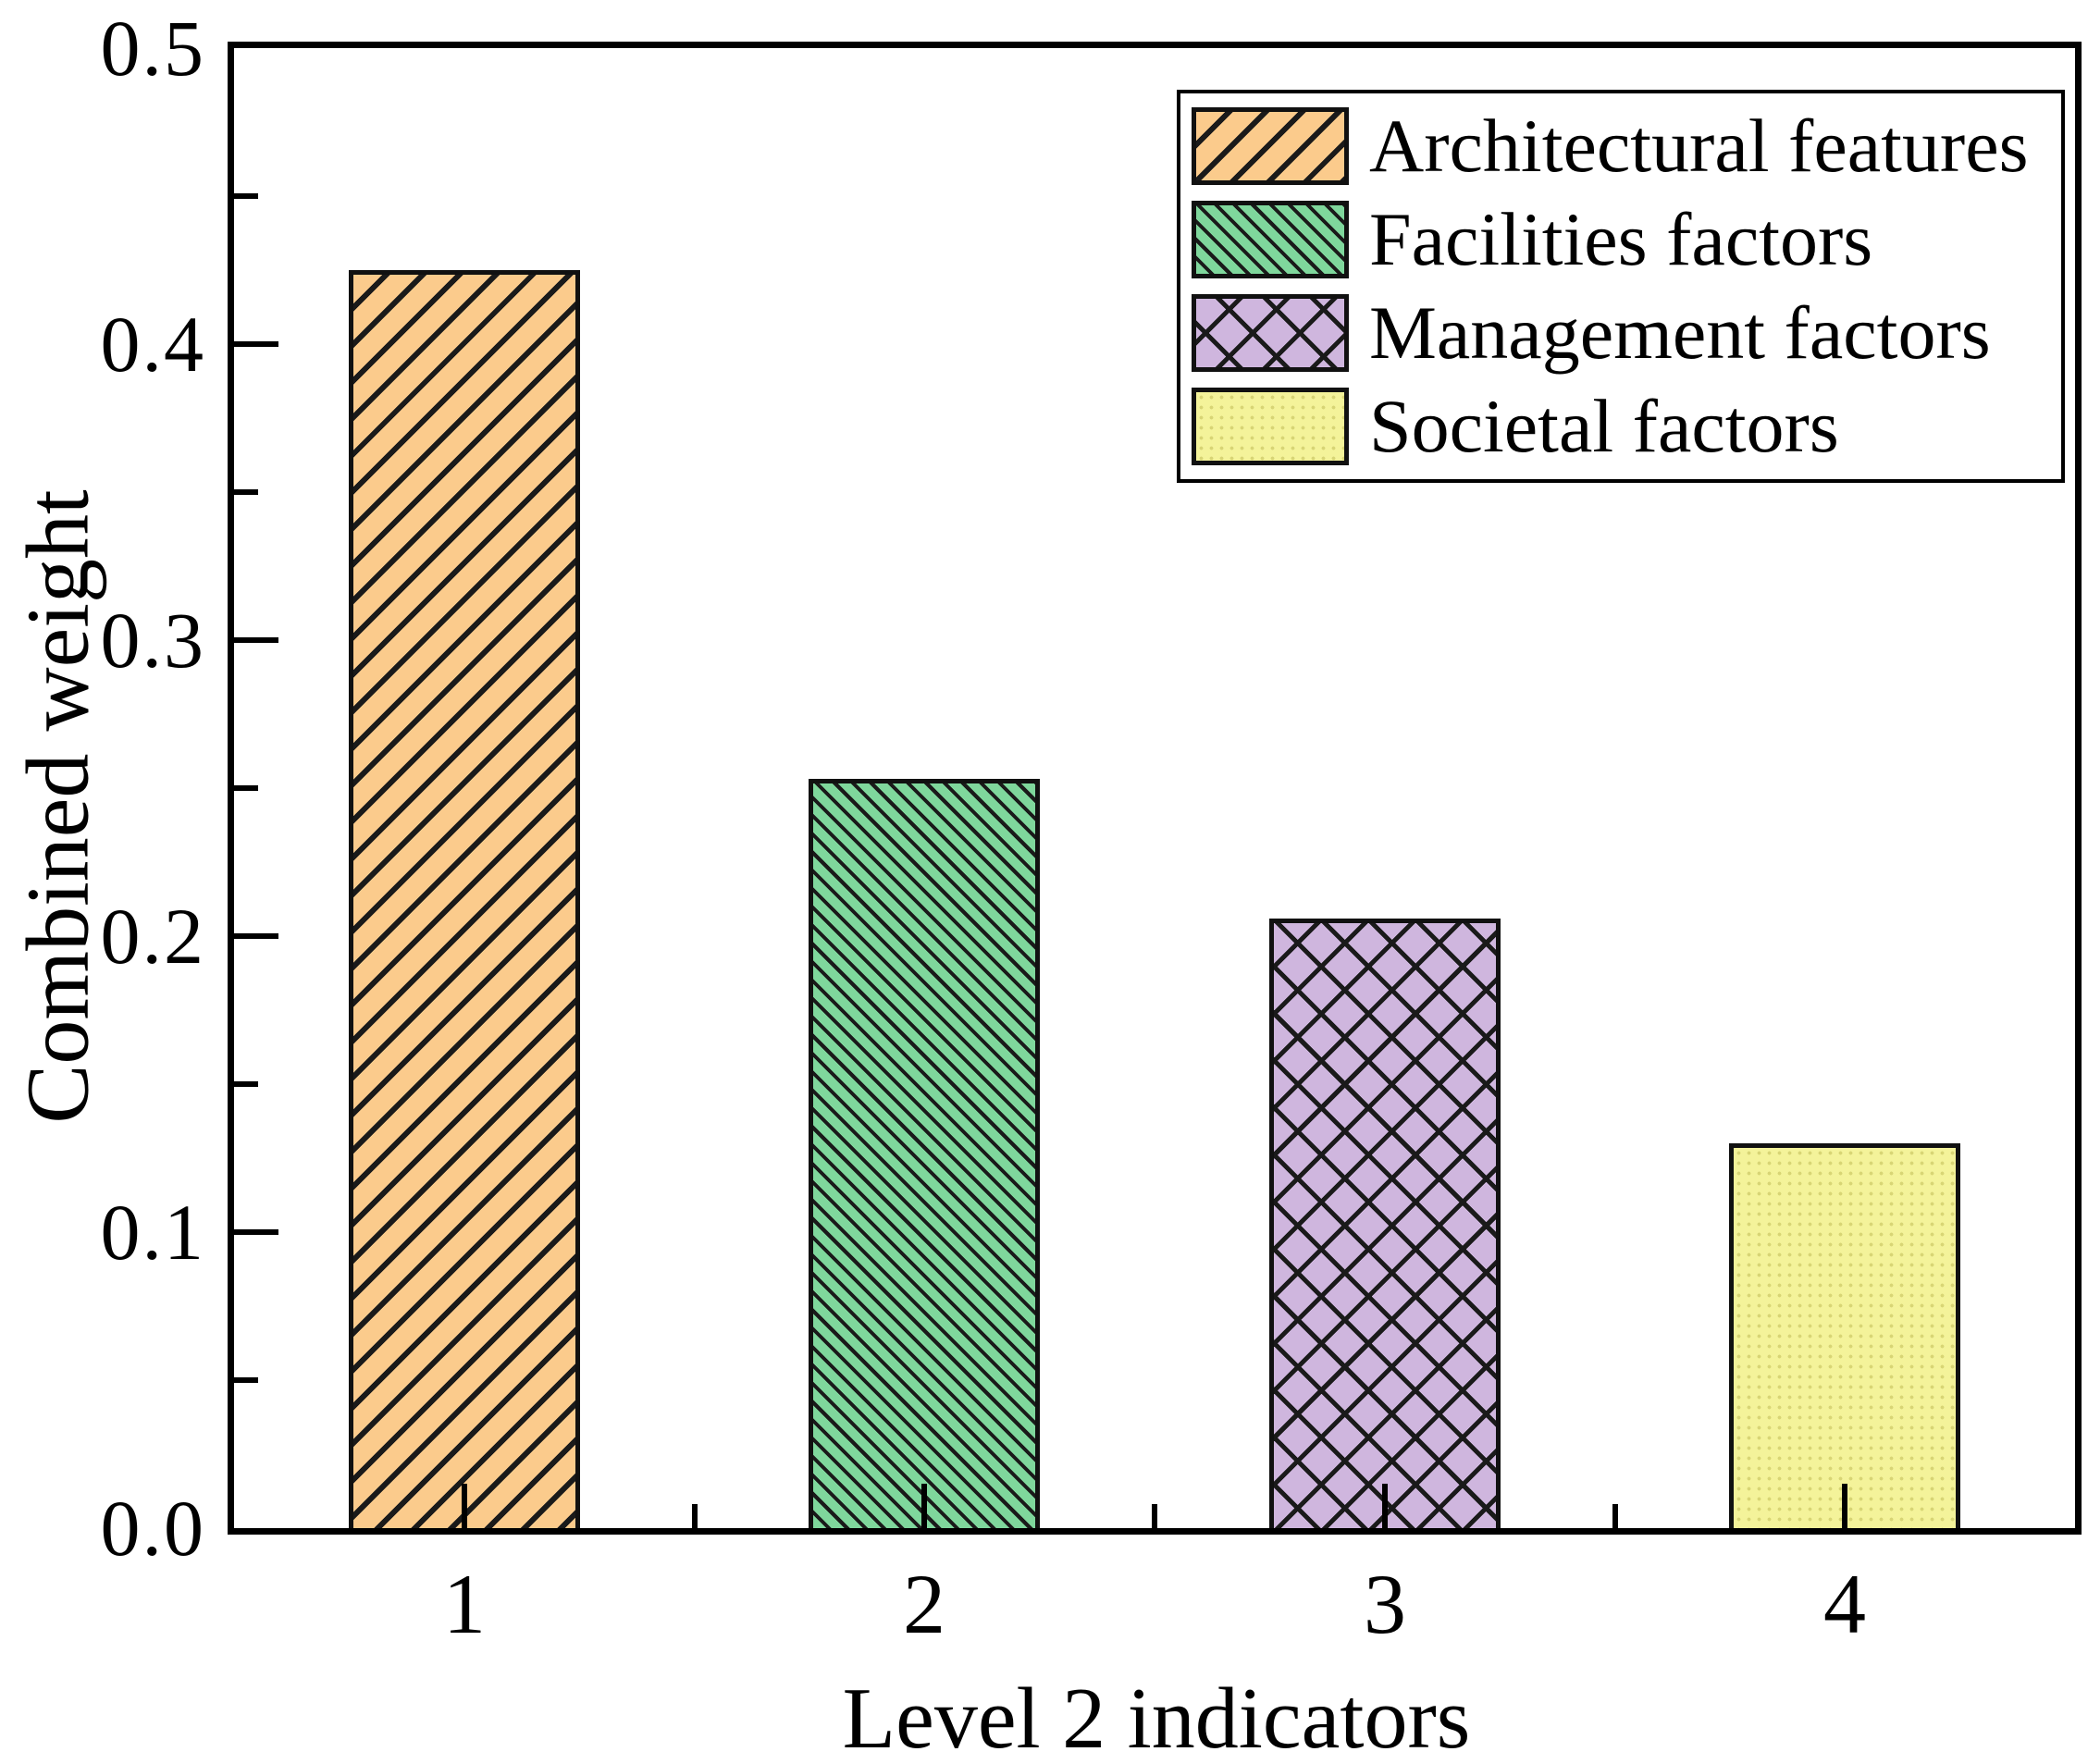 This screenshot has width=2088, height=1764. Describe the element at coordinates (1271, 427) in the screenshot. I see `legend-swatch-societal` at that location.